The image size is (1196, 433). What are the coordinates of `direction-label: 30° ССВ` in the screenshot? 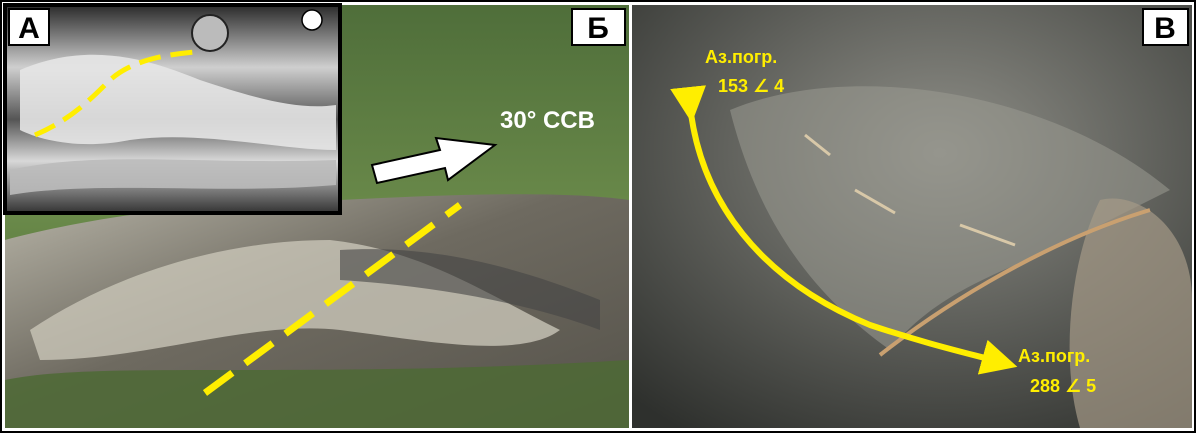 It's located at (547, 120).